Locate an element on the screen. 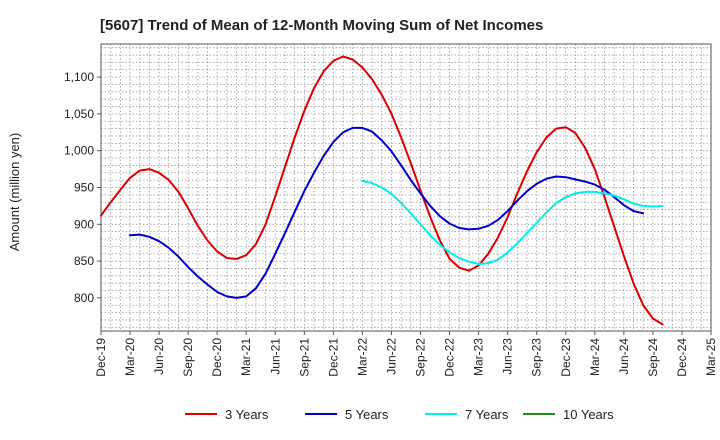  legend: 3 Years 5 Years 7 Years 10 Years is located at coordinates (399, 414).